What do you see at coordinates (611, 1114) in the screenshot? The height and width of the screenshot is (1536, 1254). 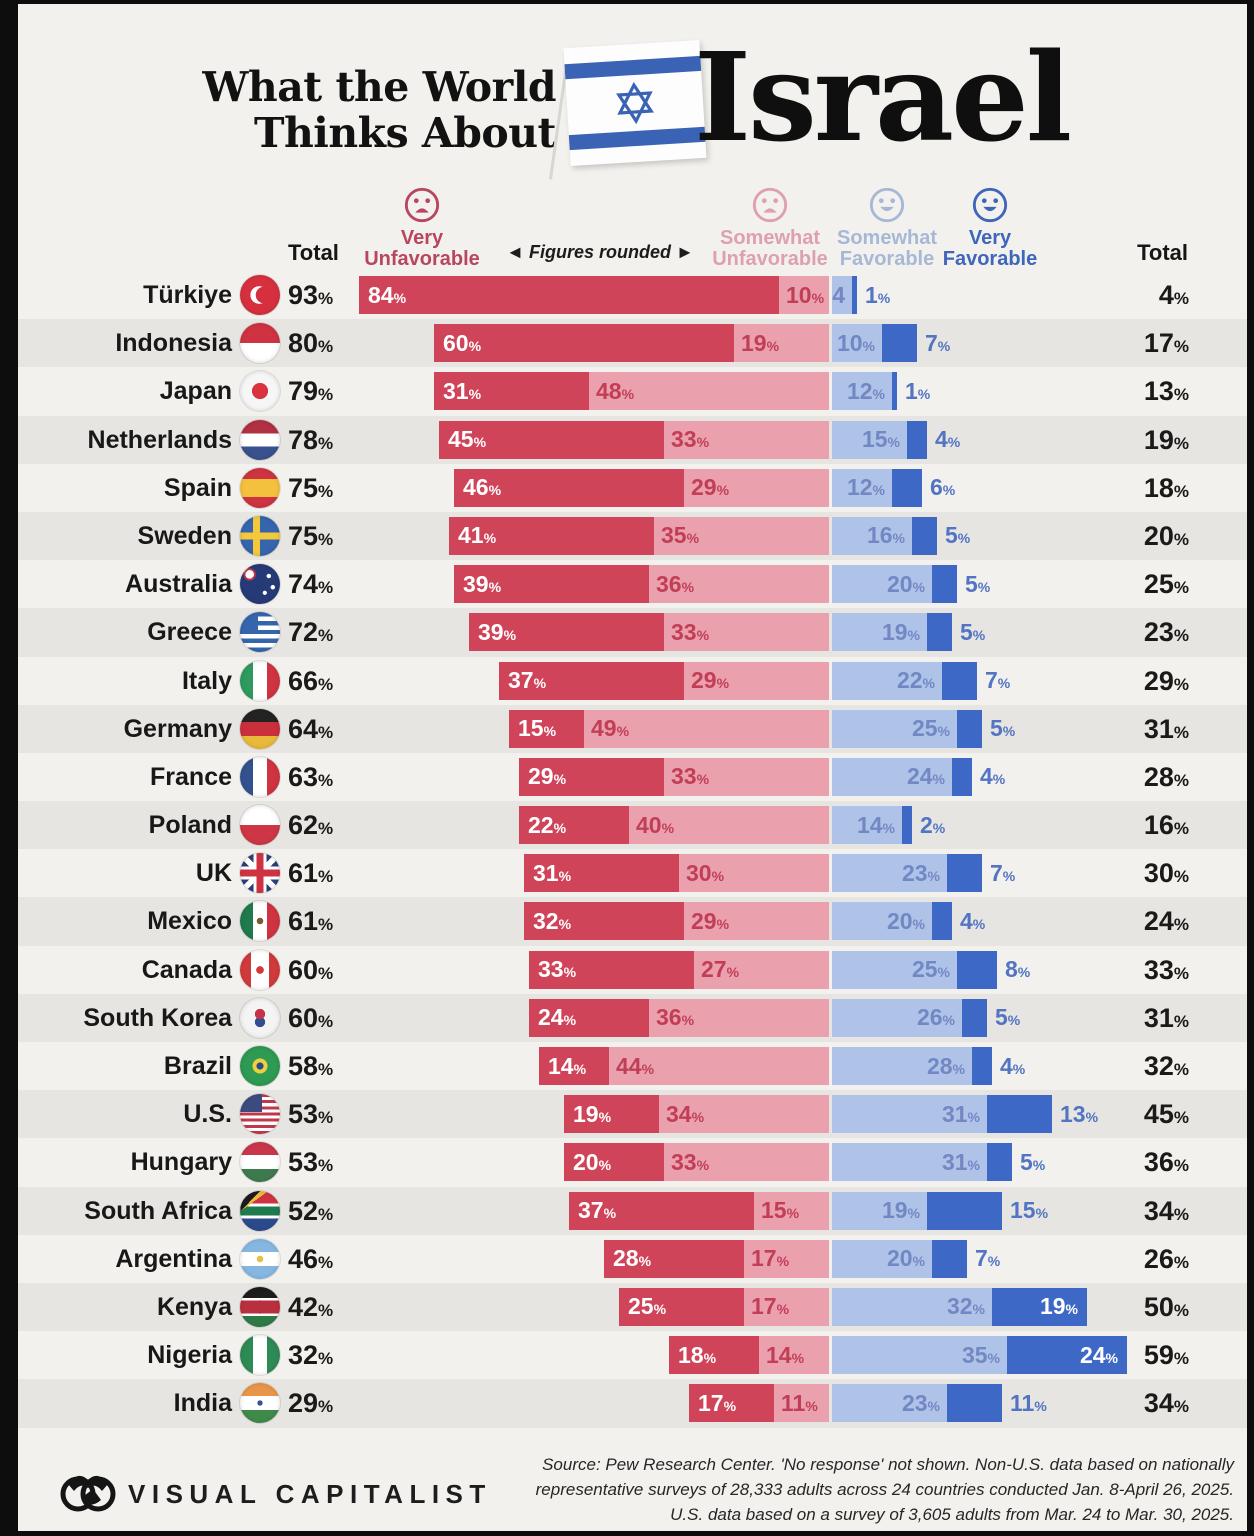 I see `very-unfavorable-bar: 19%` at bounding box center [611, 1114].